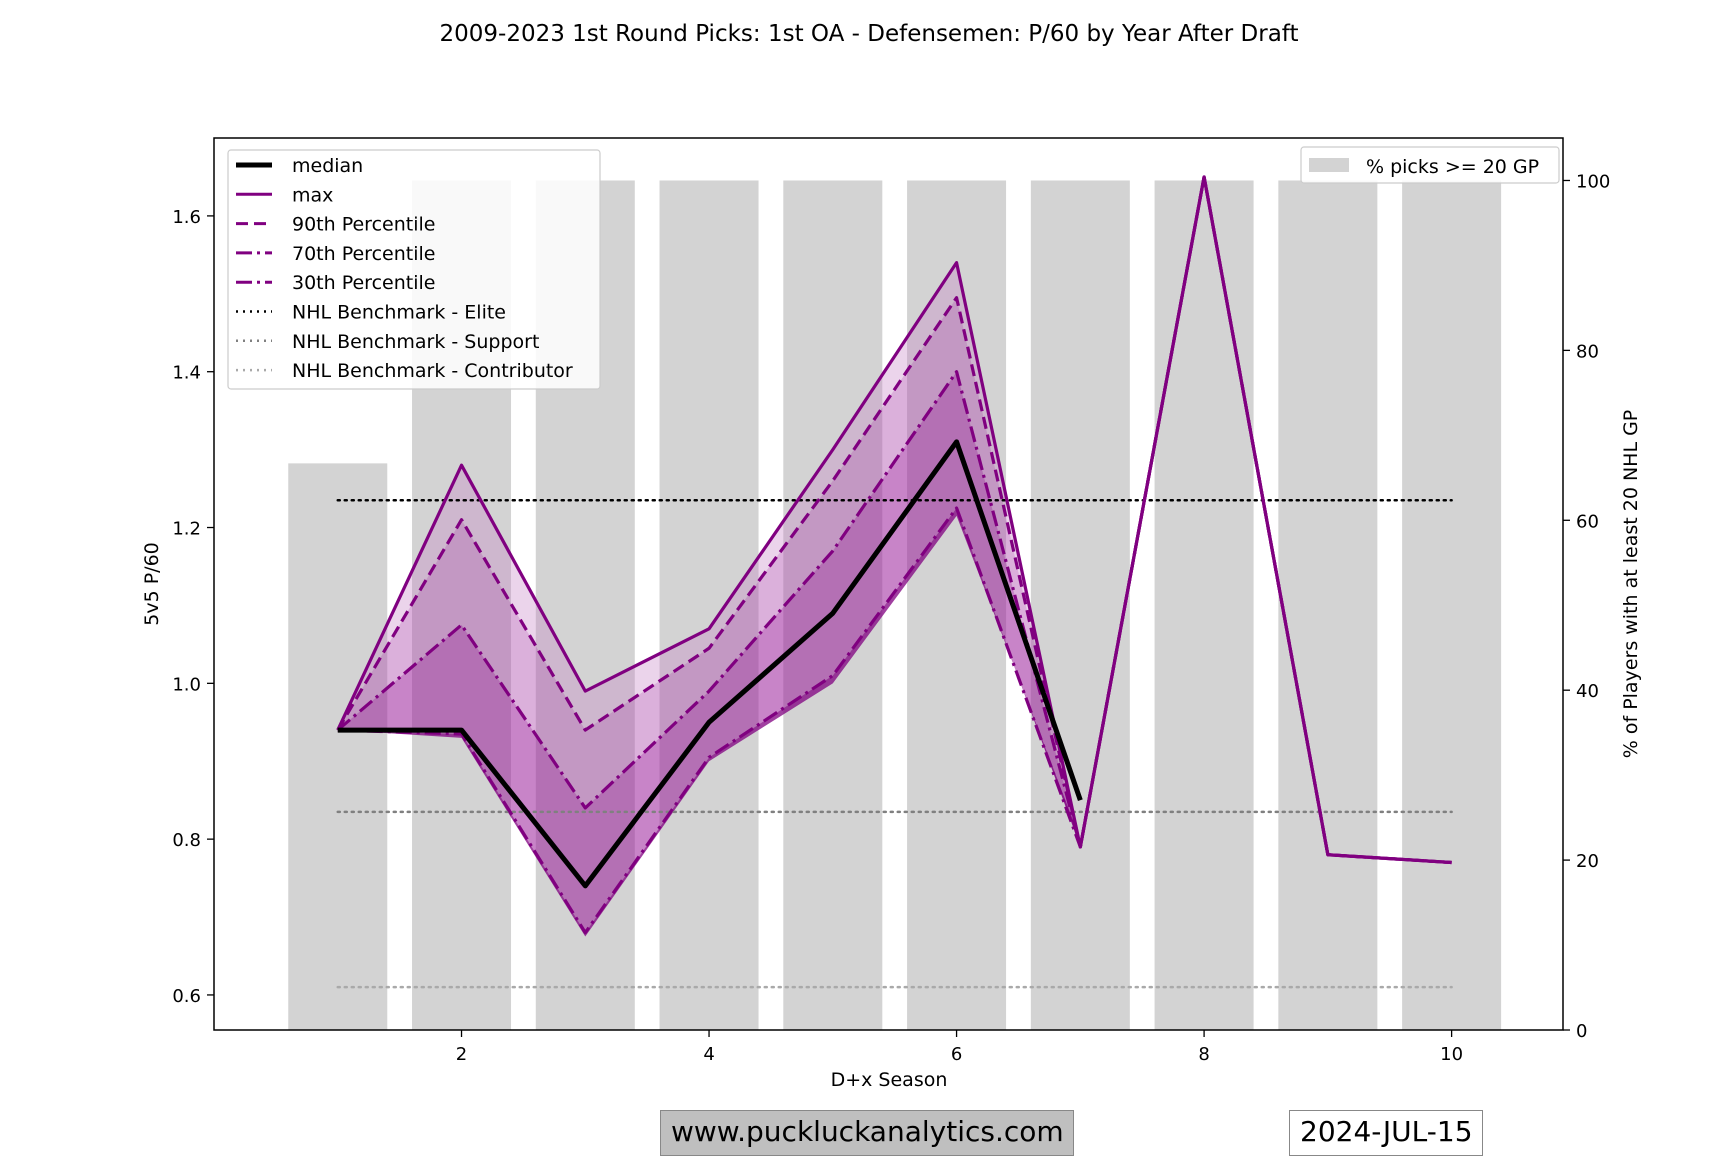 Image resolution: width=1728 pixels, height=1156 pixels. What do you see at coordinates (152, 584) in the screenshot?
I see `y-axis-label: 5v5 P/60` at bounding box center [152, 584].